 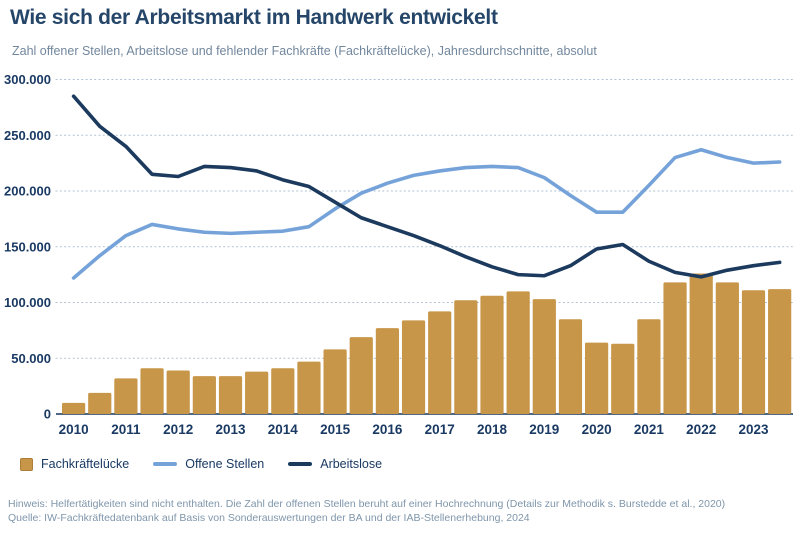 What do you see at coordinates (597, 429) in the screenshot?
I see `x-tick-label: 2020` at bounding box center [597, 429].